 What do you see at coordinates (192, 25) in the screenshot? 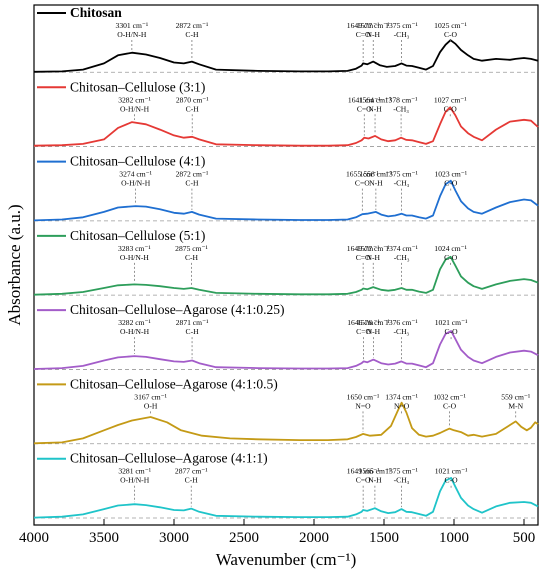
I see `peak-label-1-2: 2872 cm⁻¹` at bounding box center [192, 25].